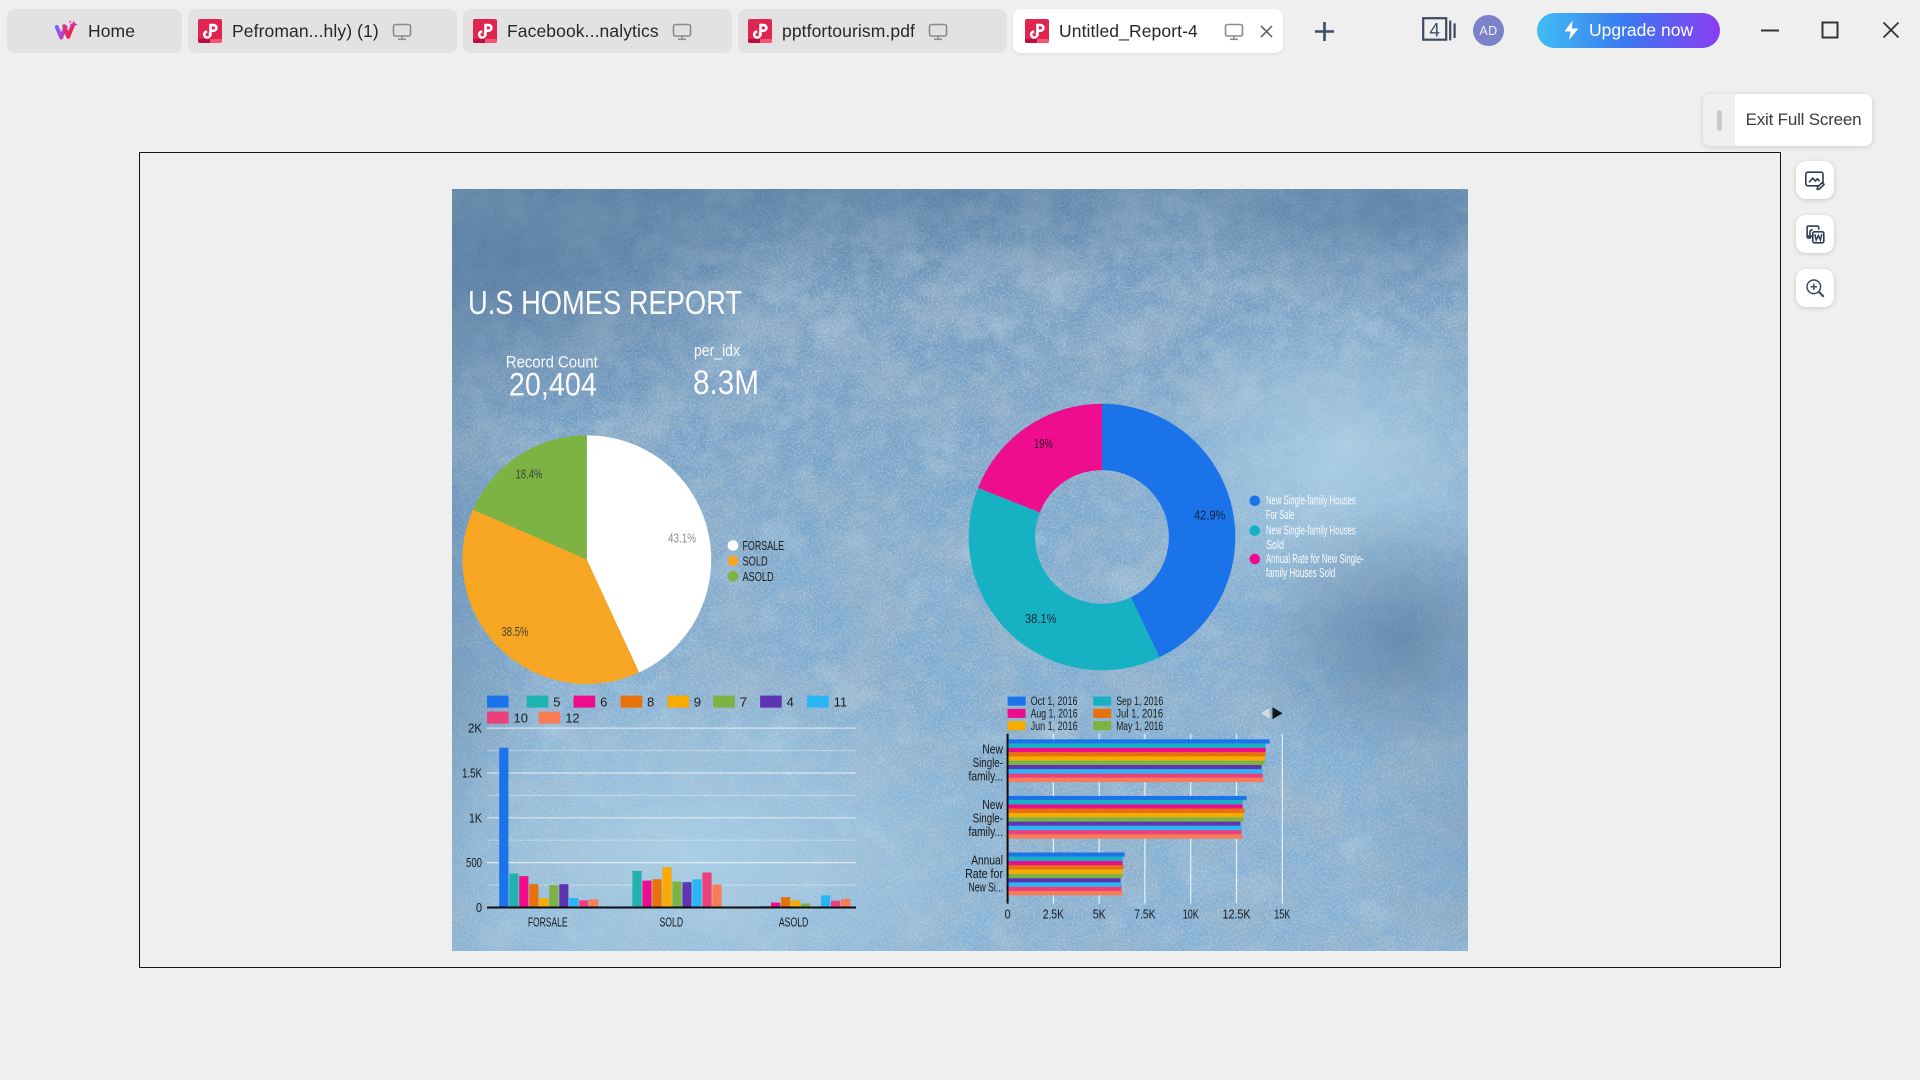  Describe the element at coordinates (1144, 914) in the screenshot. I see `svg-text: 7.5K` at that location.